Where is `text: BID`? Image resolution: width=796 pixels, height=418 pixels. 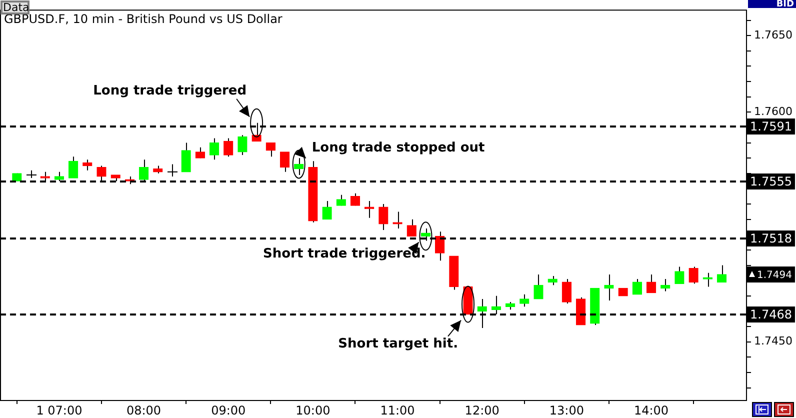 text: BID is located at coordinates (785, 5).